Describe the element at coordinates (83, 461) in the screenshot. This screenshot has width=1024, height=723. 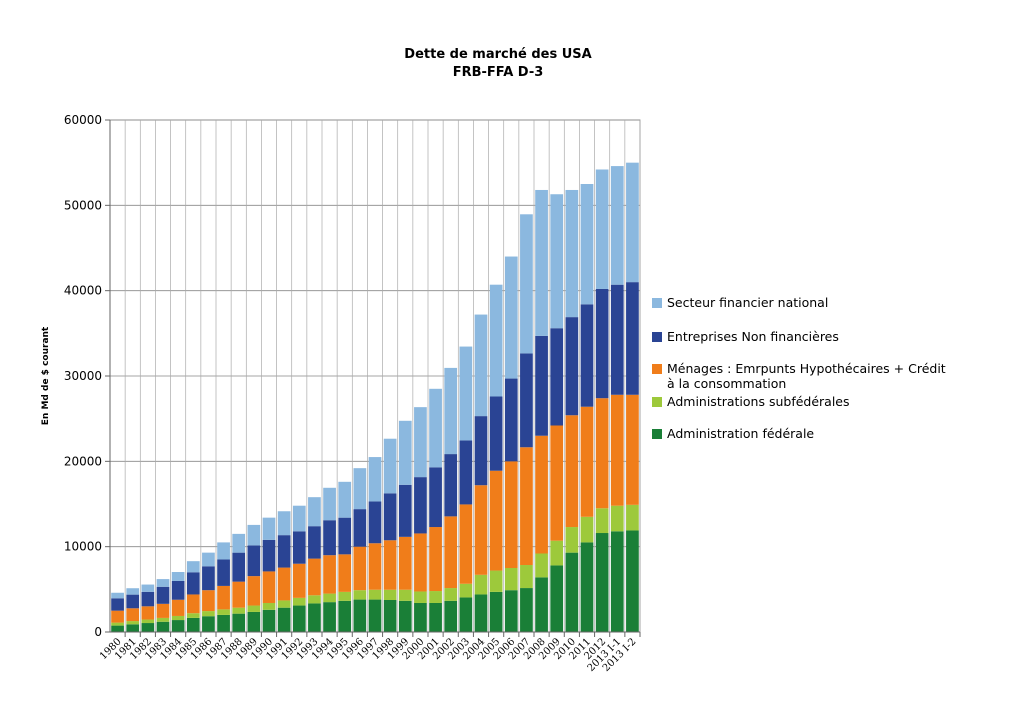
I see `y-tick-label: 20000` at that location.